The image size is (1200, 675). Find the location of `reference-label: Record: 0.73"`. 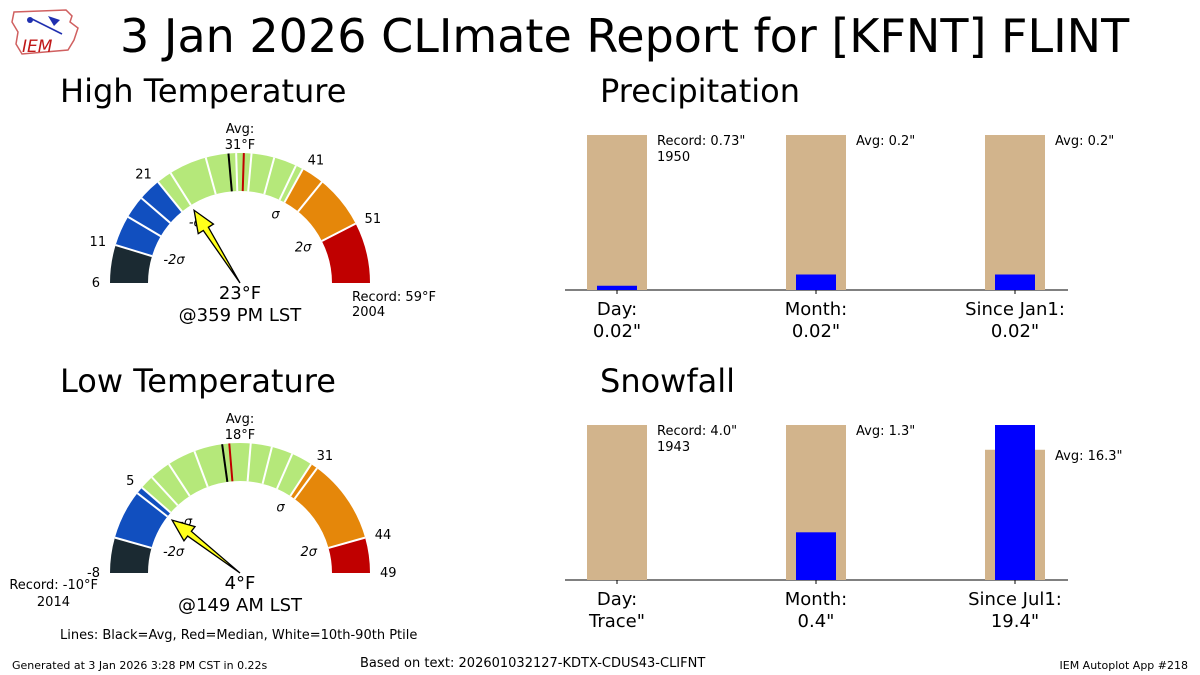

reference-label: Record: 0.73" is located at coordinates (701, 141).